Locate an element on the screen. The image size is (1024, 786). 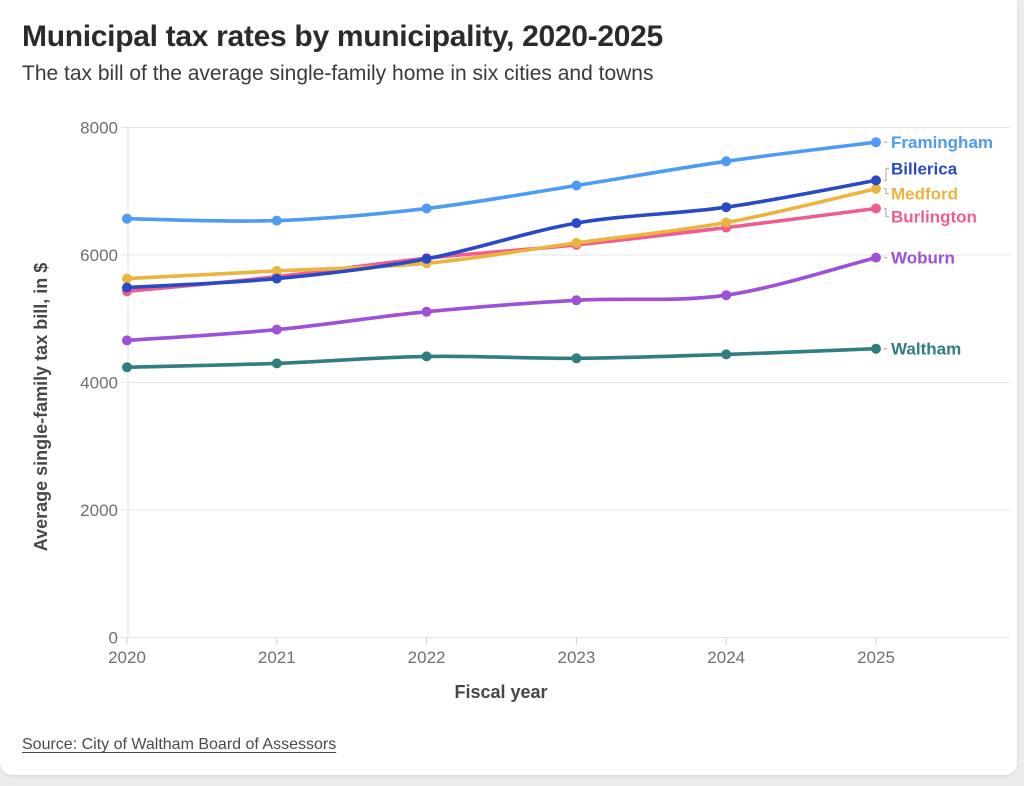
y-tick-label: 2000 is located at coordinates (99, 510).